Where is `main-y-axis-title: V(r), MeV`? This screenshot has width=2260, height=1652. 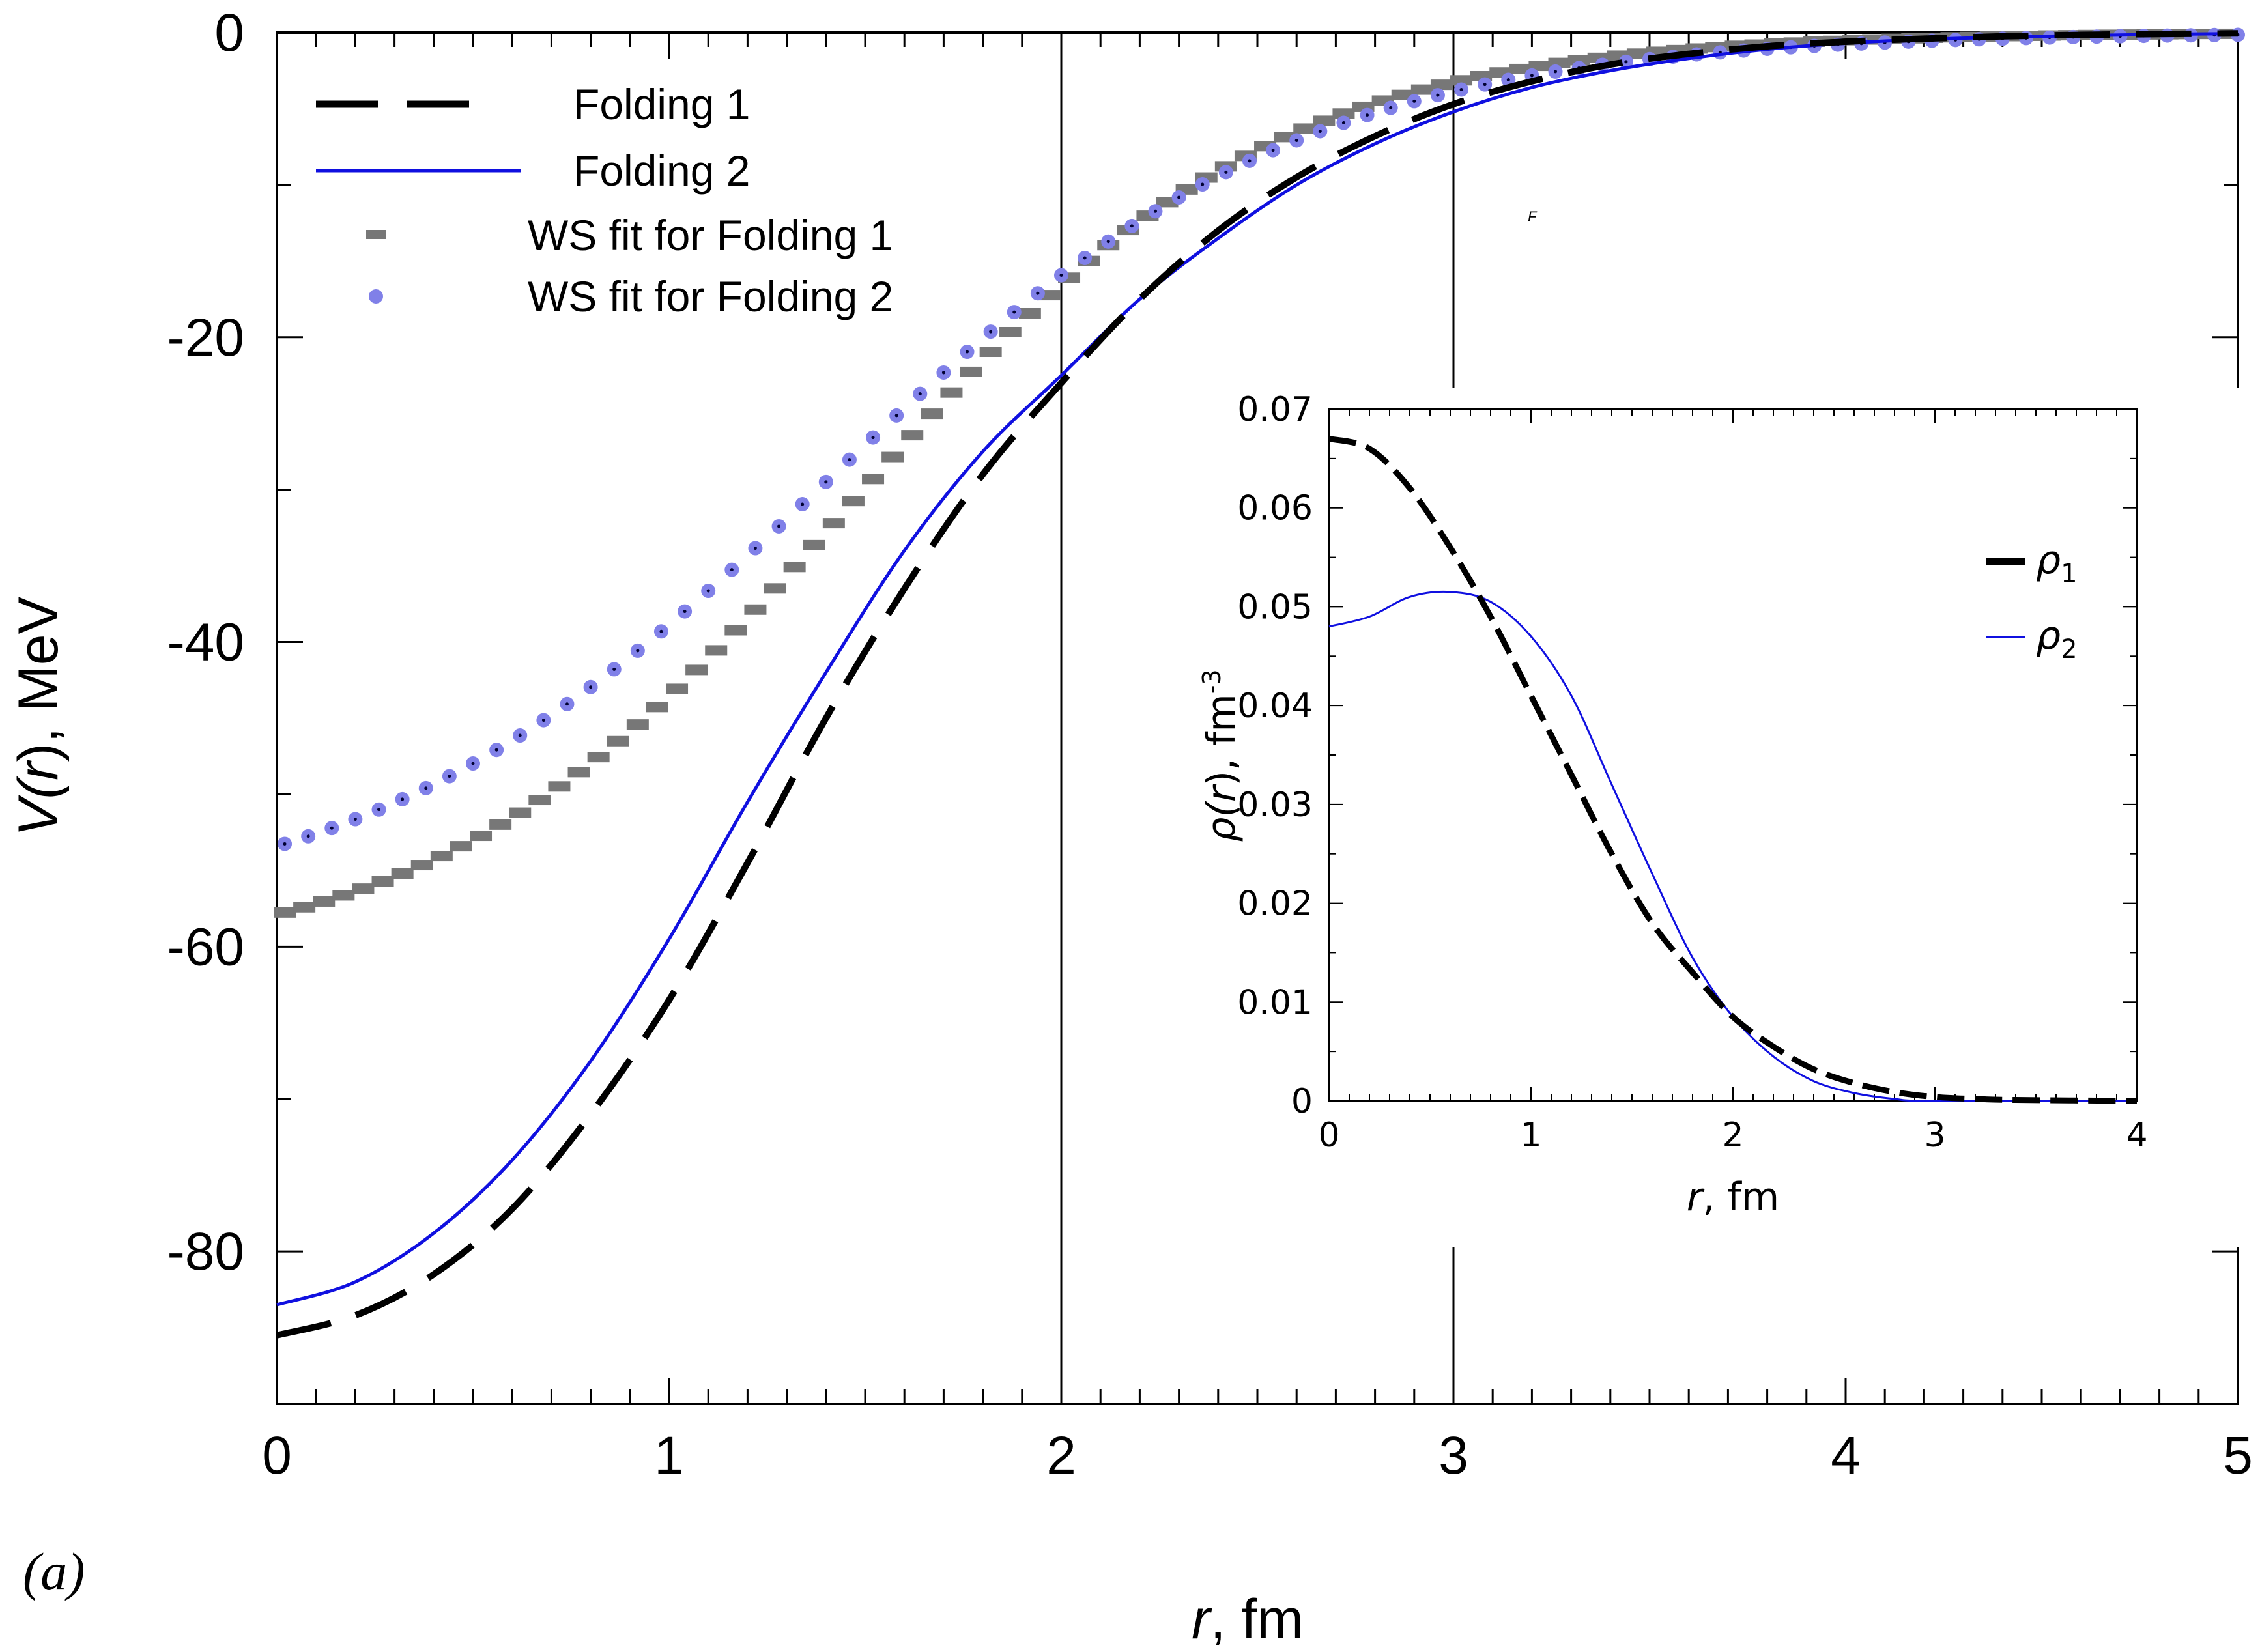 main-y-axis-title: V(r), MeV is located at coordinates (38, 716).